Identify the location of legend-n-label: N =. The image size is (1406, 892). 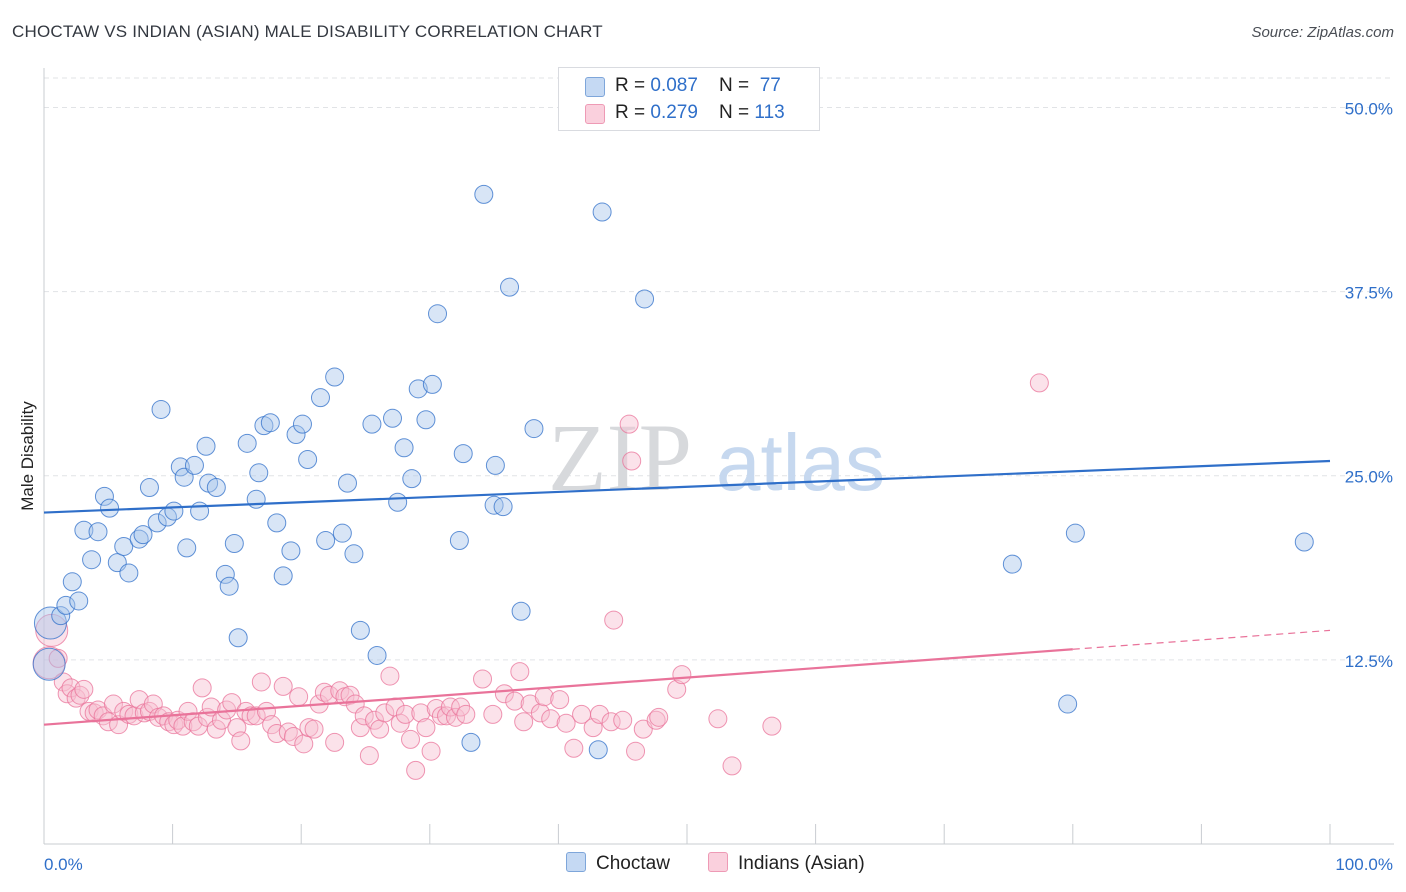
(737, 85).